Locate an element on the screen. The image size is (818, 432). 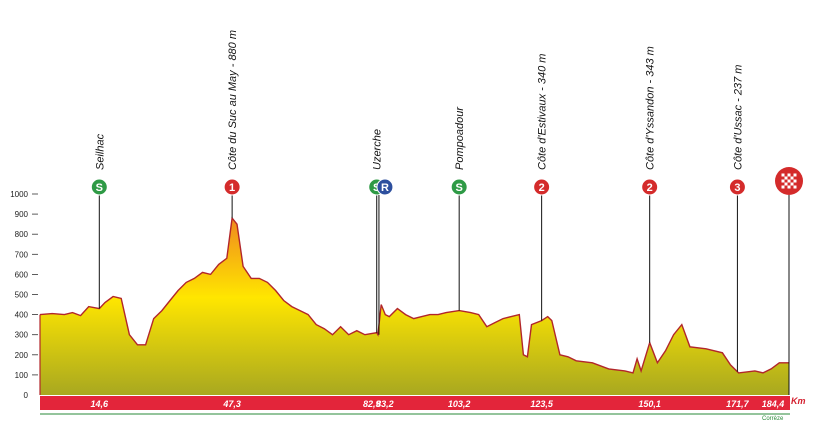
y-tick-label: 0 is located at coordinates (26, 395).